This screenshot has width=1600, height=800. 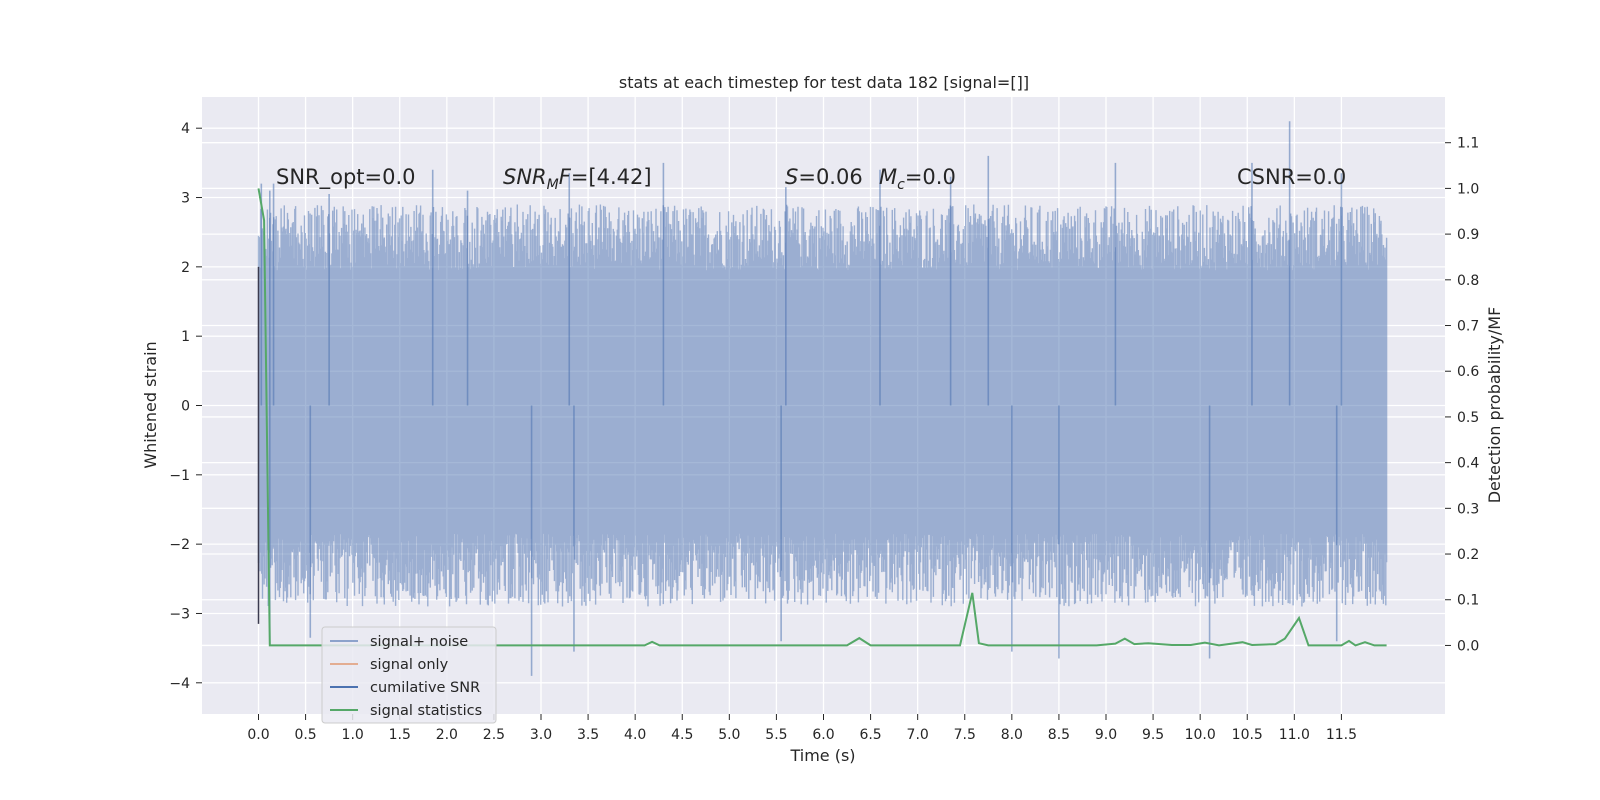 I want to click on legend-label: cumilative SNR, so click(x=425, y=688).